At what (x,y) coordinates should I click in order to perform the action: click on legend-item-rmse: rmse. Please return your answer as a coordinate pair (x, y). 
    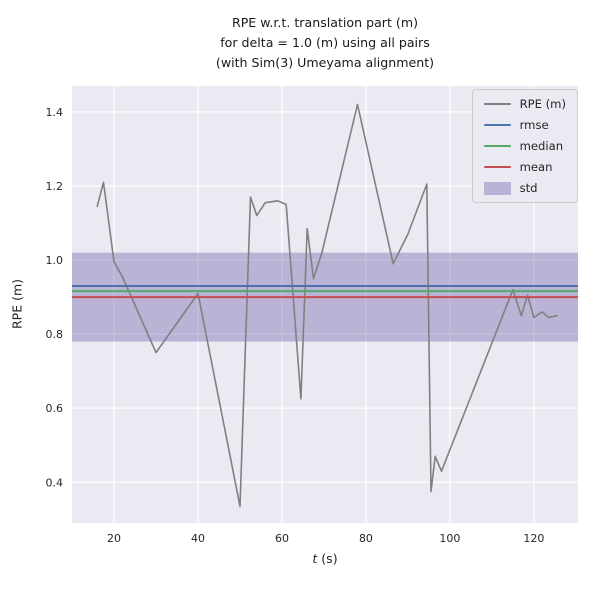
    Looking at the image, I should click on (524, 125).